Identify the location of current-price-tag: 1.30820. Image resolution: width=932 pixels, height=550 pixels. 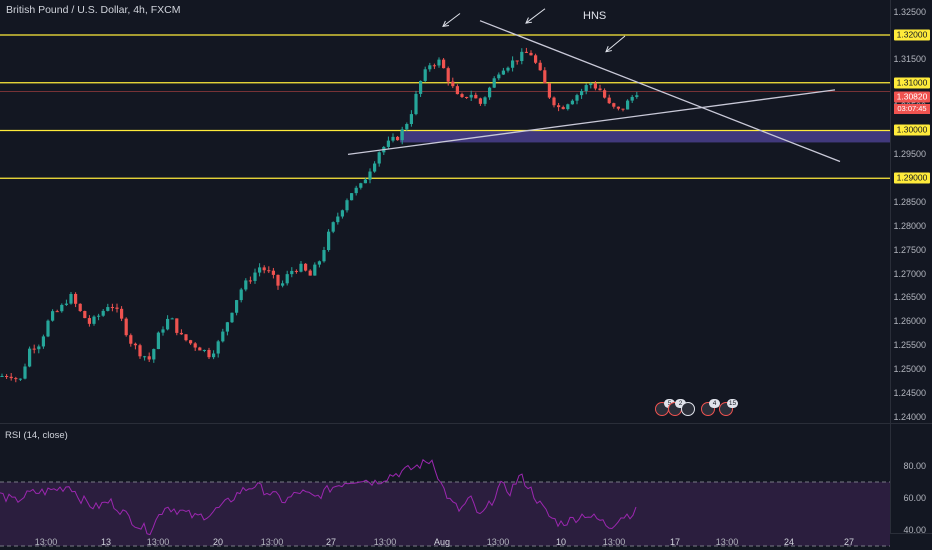
(912, 97).